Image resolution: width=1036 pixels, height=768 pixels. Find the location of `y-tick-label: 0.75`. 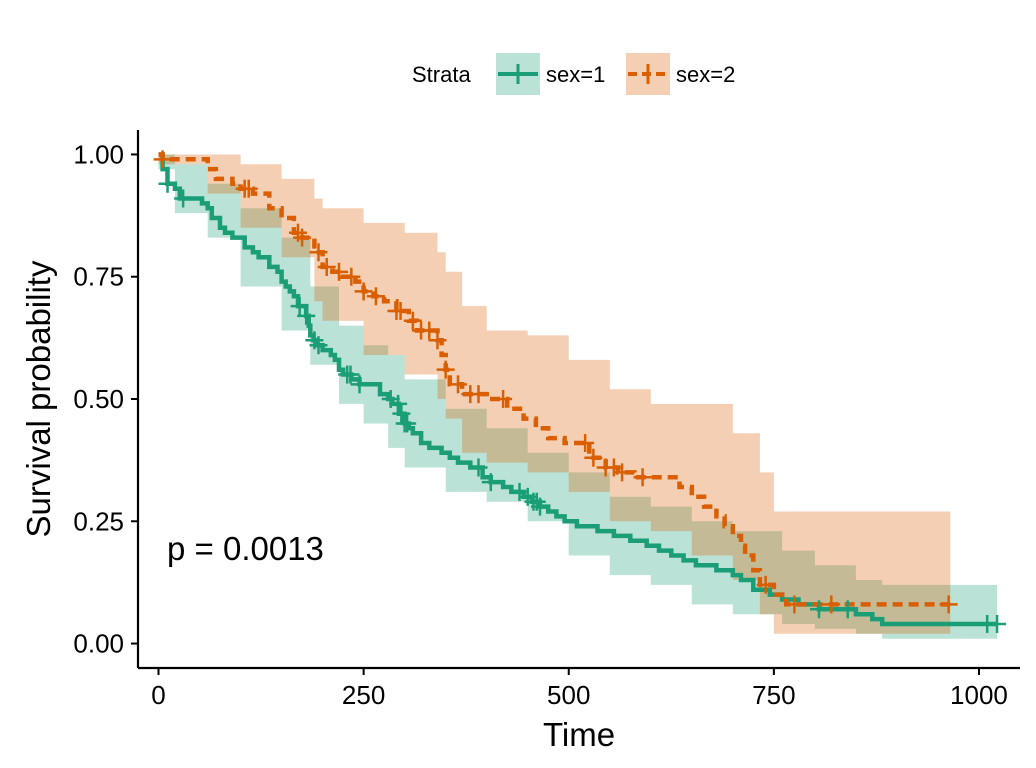

y-tick-label: 0.75 is located at coordinates (98, 277).